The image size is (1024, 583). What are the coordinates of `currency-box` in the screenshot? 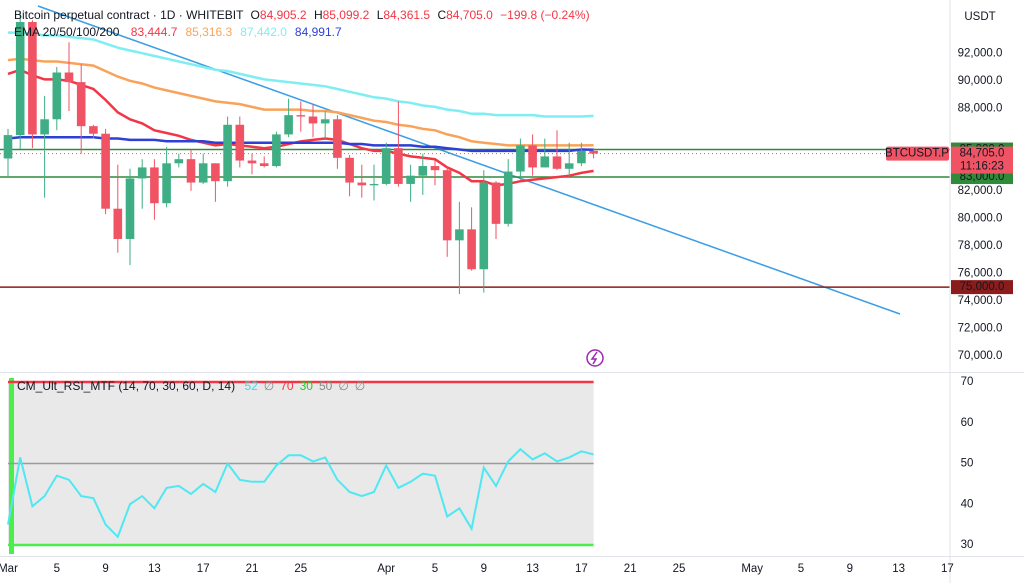 It's located at (981, 17).